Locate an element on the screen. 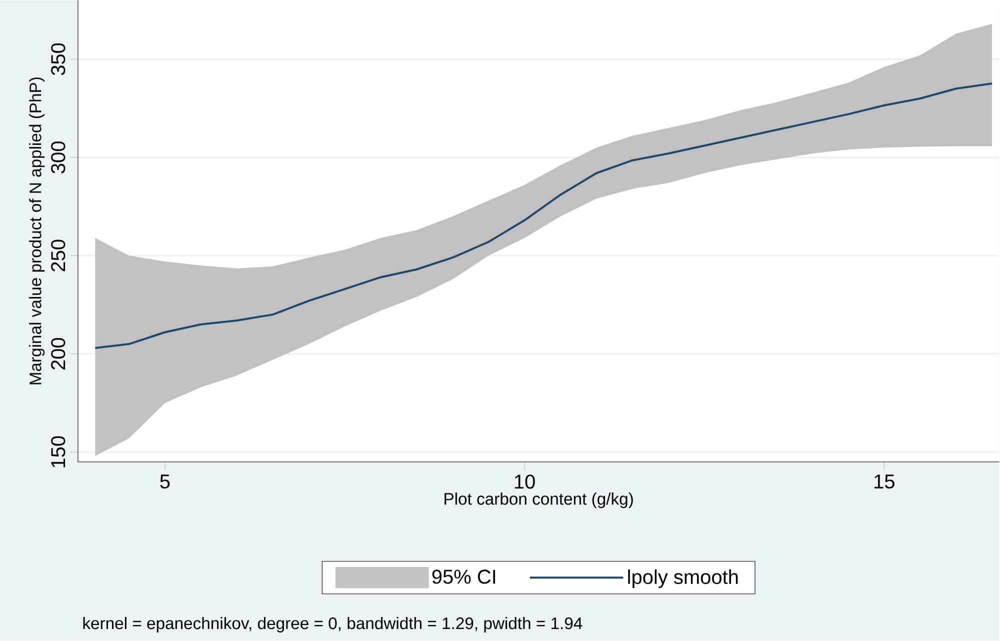  y-tick-label: 300 is located at coordinates (58, 158).